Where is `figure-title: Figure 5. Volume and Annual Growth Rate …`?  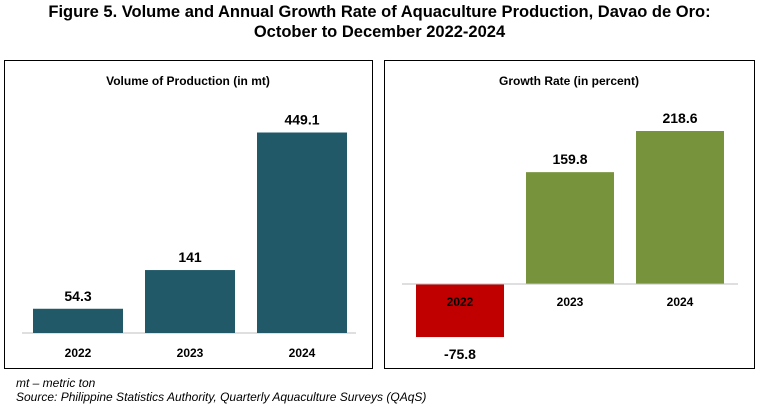
figure-title: Figure 5. Volume and Annual Growth Rate … is located at coordinates (379, 22).